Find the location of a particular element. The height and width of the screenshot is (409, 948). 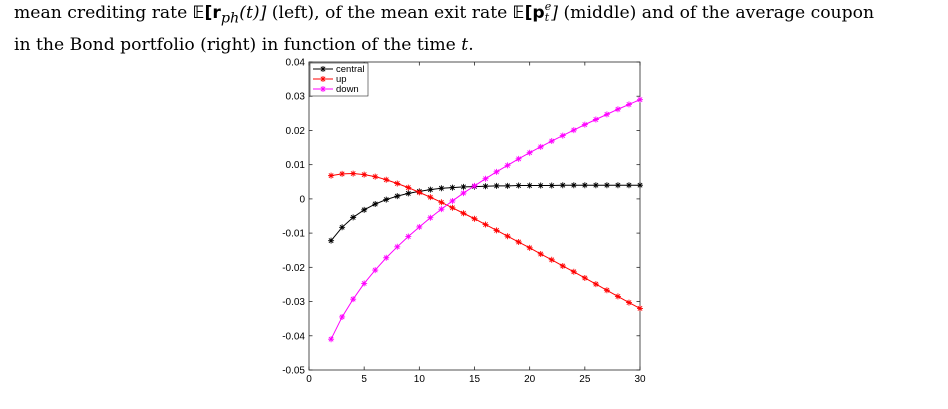

series-central is located at coordinates (485, 213).